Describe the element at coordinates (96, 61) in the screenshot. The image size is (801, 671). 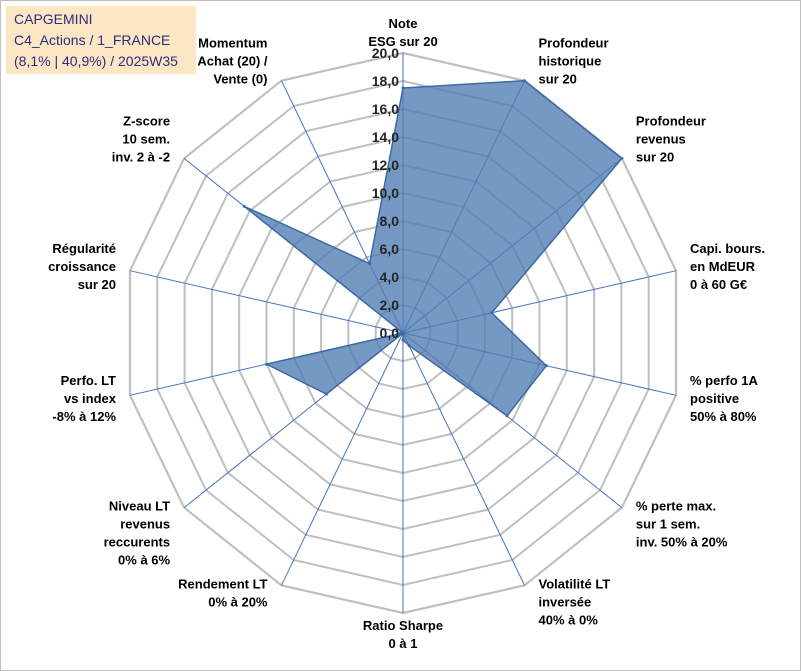
I see `stats-label: (8,1% | 40,9%) / 2025W35` at that location.